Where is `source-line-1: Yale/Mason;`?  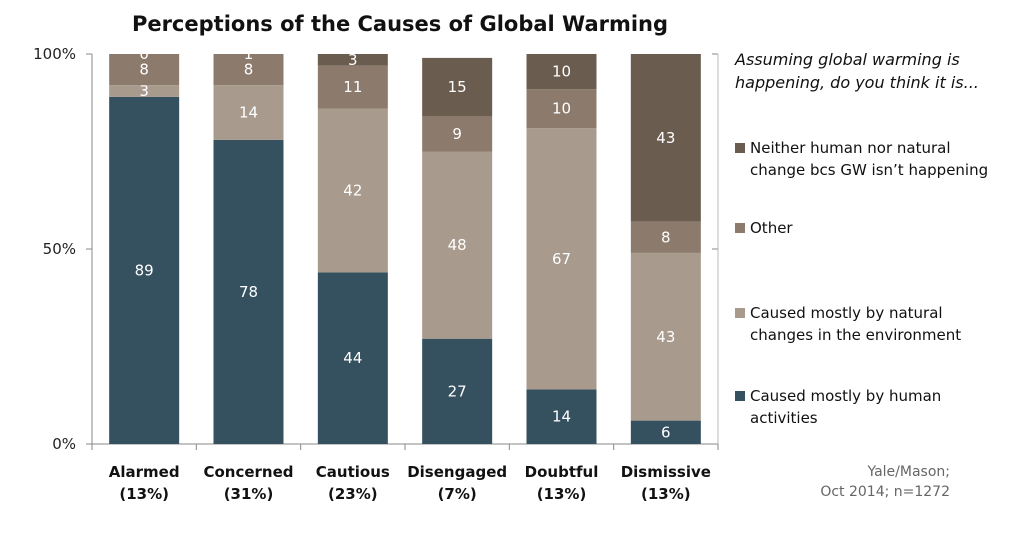 source-line-1: Yale/Mason; is located at coordinates (908, 472).